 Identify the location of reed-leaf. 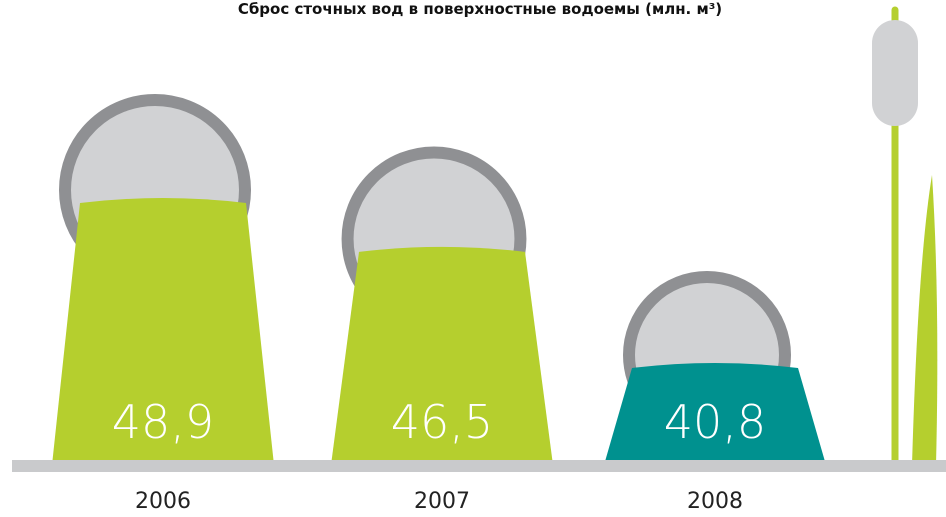
(925, 320).